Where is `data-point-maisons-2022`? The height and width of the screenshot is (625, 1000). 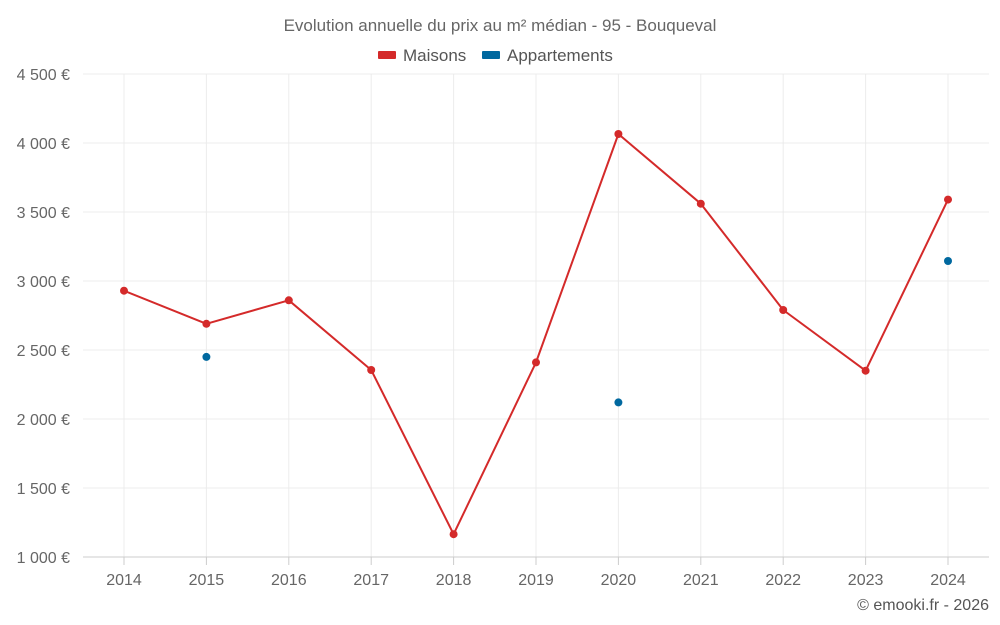 data-point-maisons-2022 is located at coordinates (783, 310).